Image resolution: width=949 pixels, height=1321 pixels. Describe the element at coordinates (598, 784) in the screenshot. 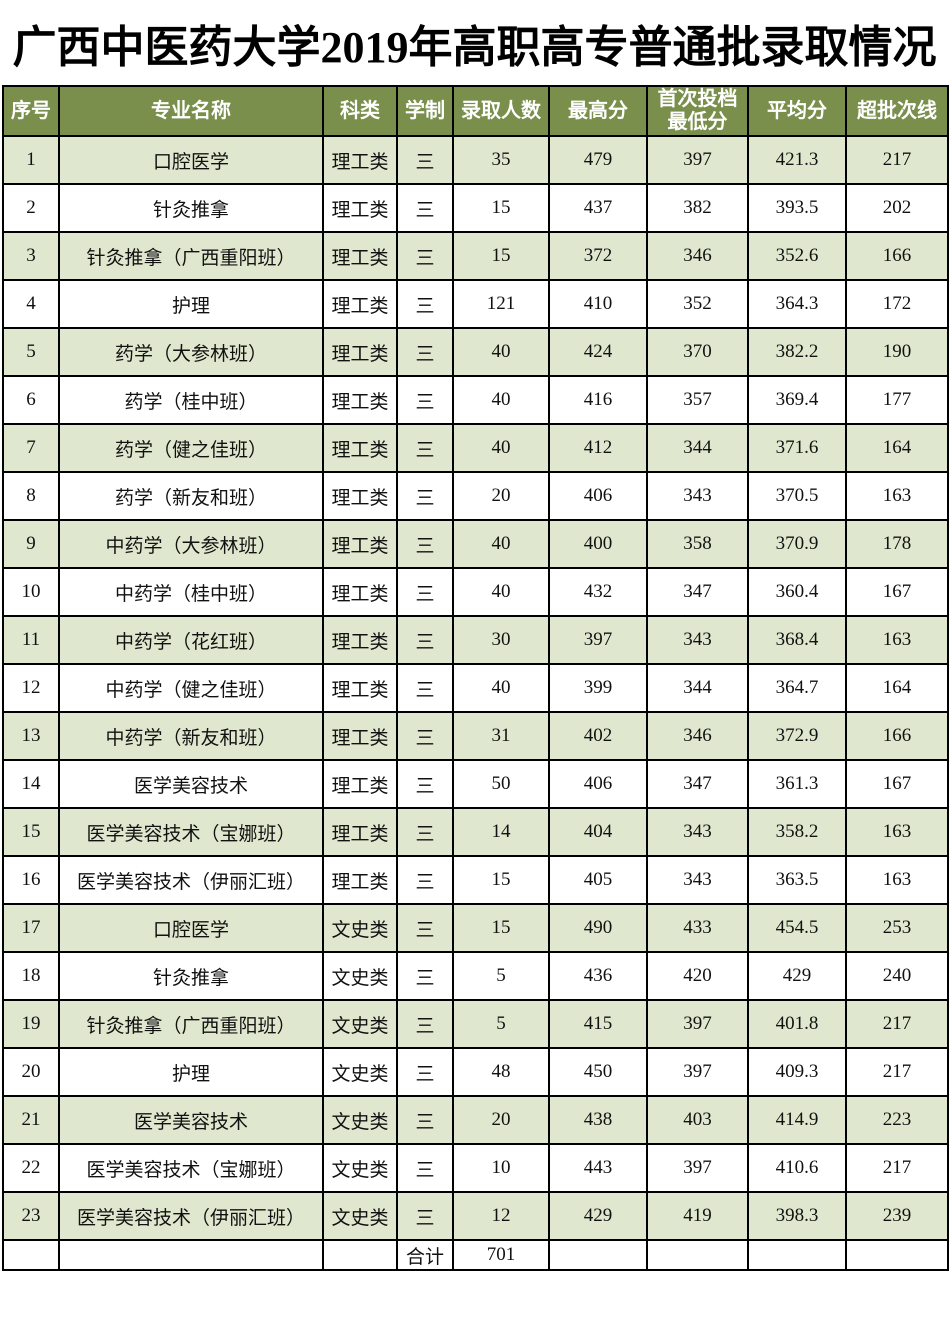

I see `cell-highest: 406` at that location.